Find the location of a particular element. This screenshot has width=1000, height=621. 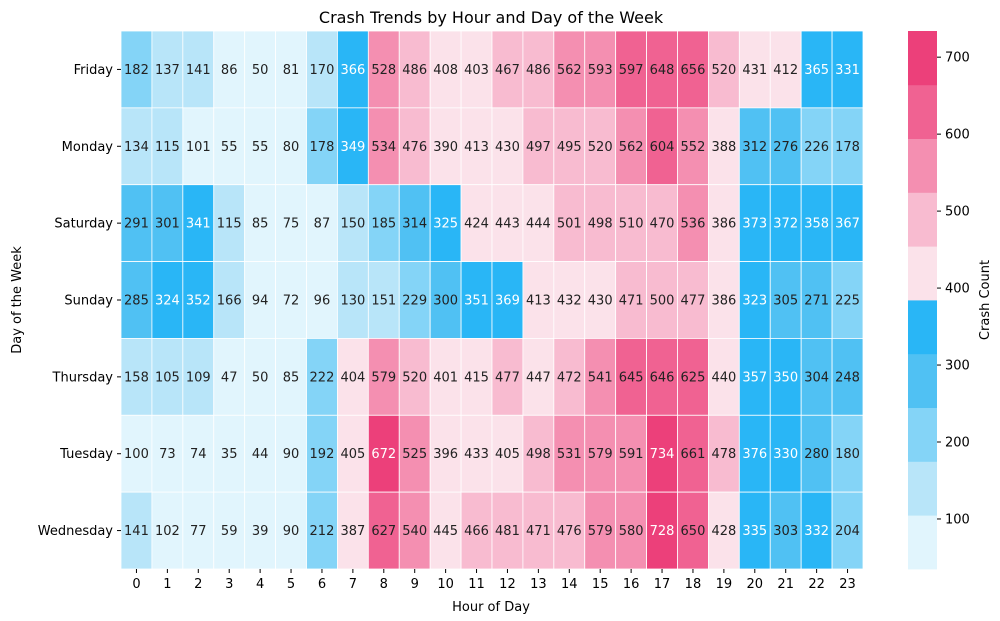

cell-value-label: 369 is located at coordinates (507, 301).